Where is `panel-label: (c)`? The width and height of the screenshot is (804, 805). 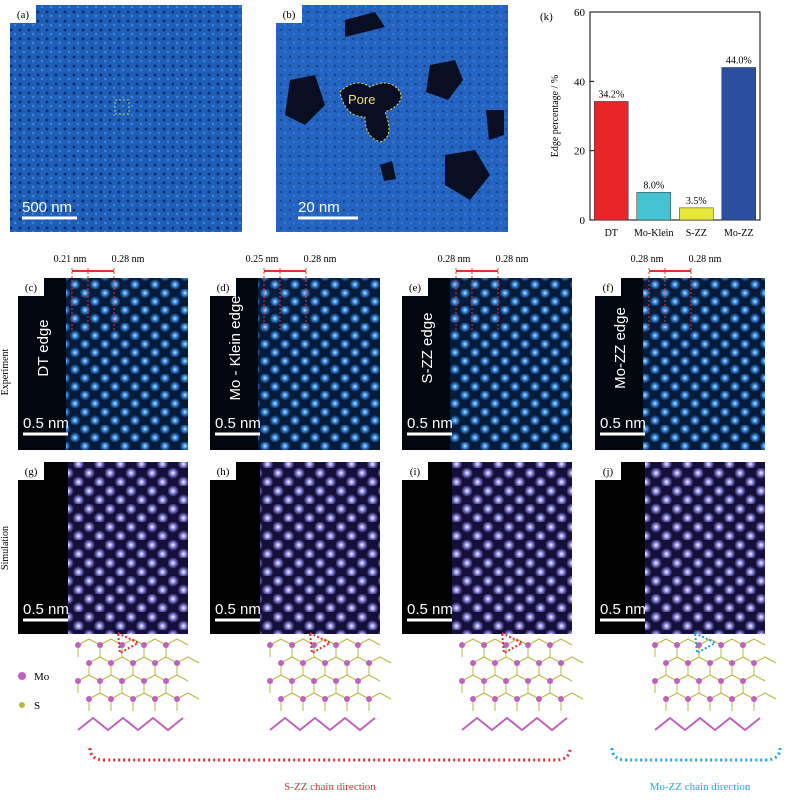 panel-label: (c) is located at coordinates (31, 288).